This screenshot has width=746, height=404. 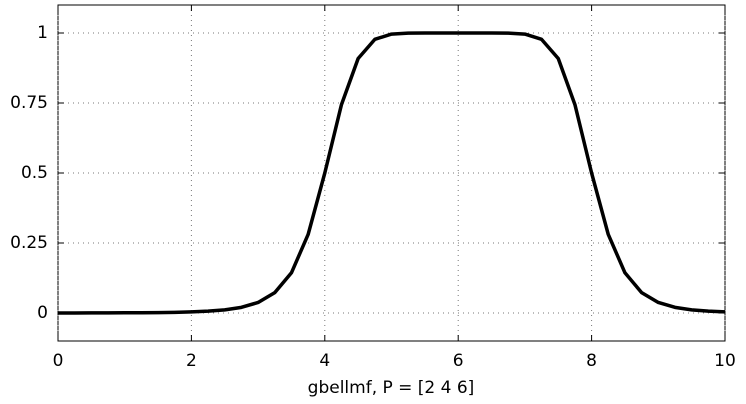 What do you see at coordinates (29, 103) in the screenshot?
I see `y-tick-label: 0.75` at bounding box center [29, 103].